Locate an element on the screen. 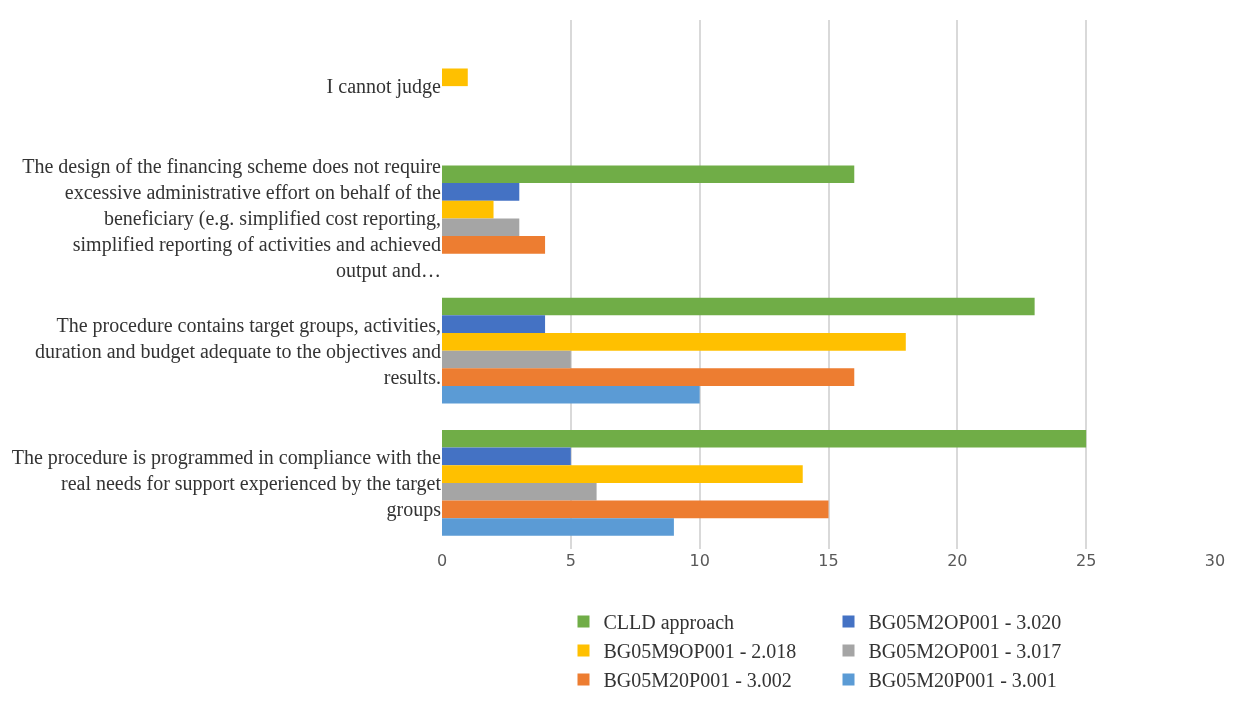  legend-label: BG05M9OP001 - 2.018 is located at coordinates (700, 651).